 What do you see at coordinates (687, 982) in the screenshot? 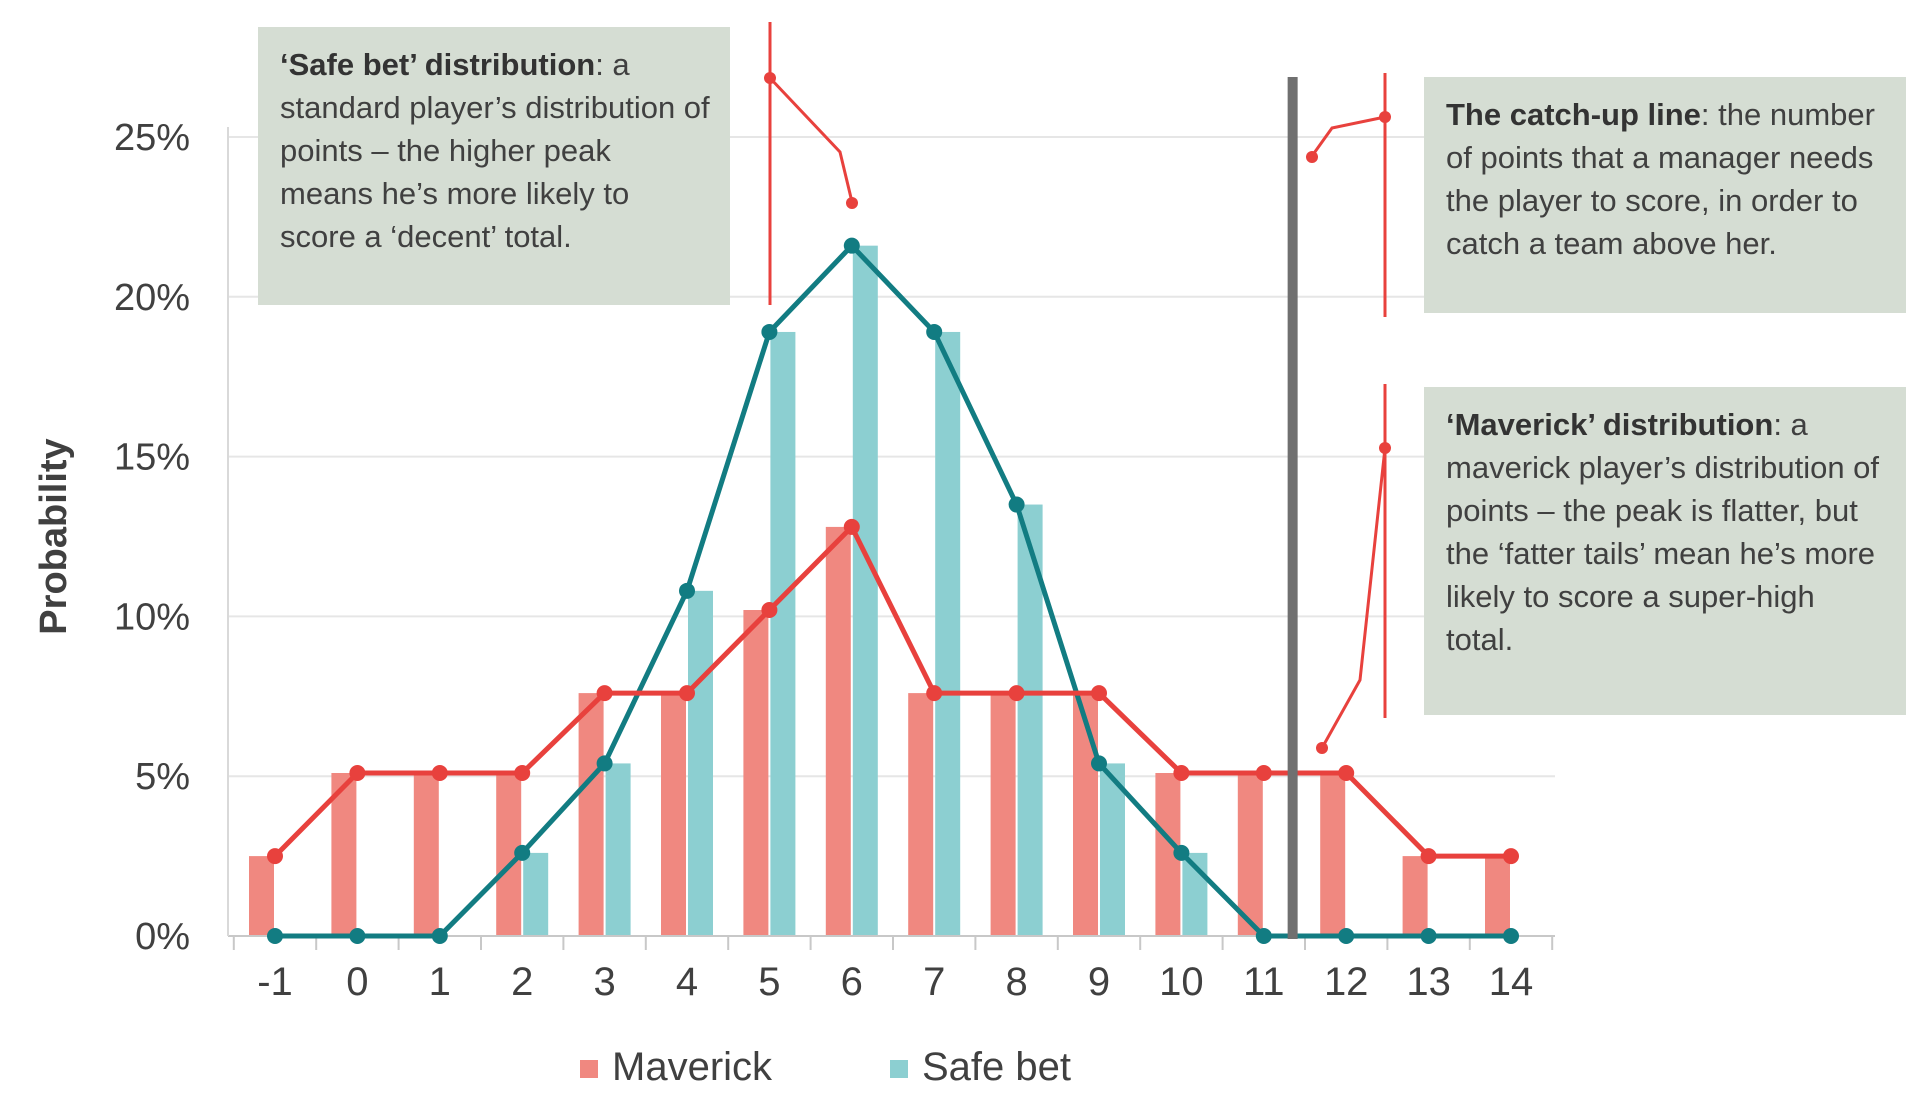
I see `x-tick-label: 4` at bounding box center [687, 982].